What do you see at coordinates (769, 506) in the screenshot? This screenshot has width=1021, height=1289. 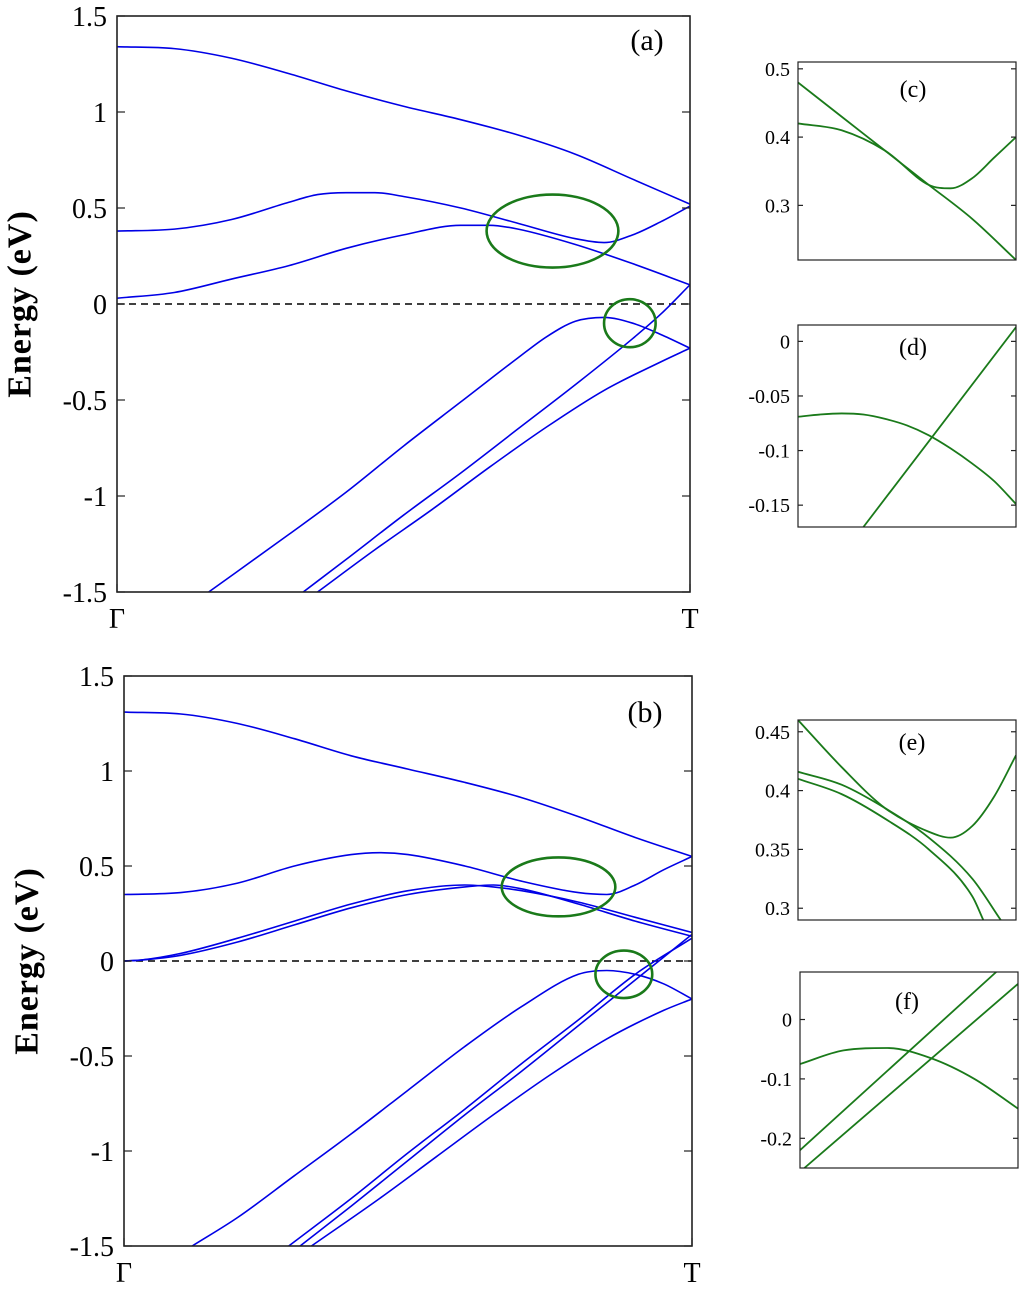 I see `y-tick-label: -0.15` at bounding box center [769, 506].